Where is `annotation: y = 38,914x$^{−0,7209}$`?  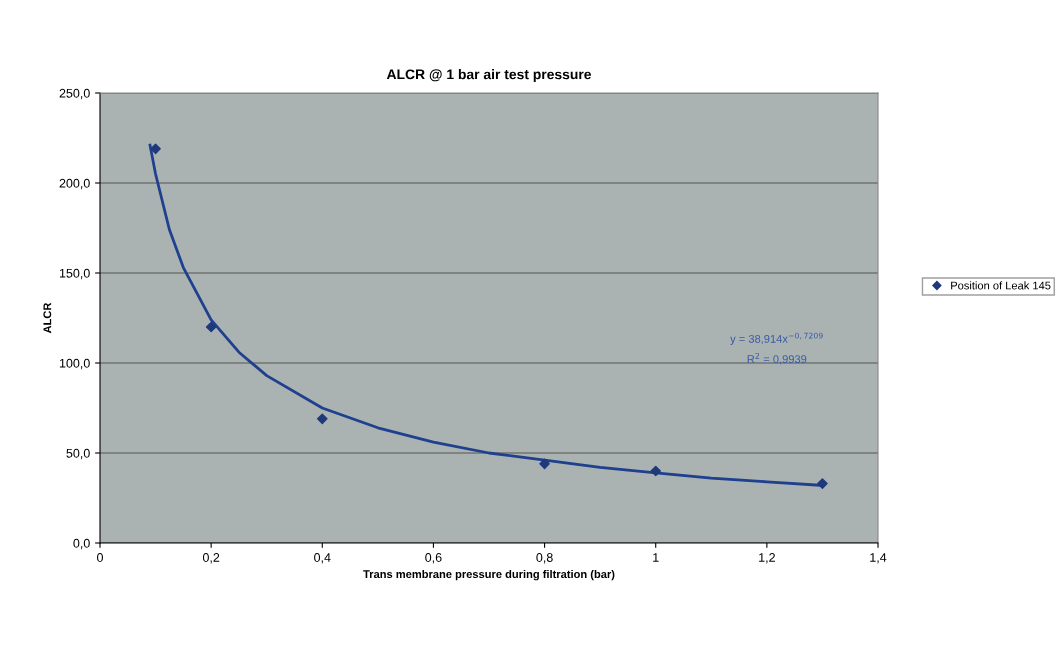 annotation: y = 38,914x$^{−0,7209}$ is located at coordinates (776, 338).